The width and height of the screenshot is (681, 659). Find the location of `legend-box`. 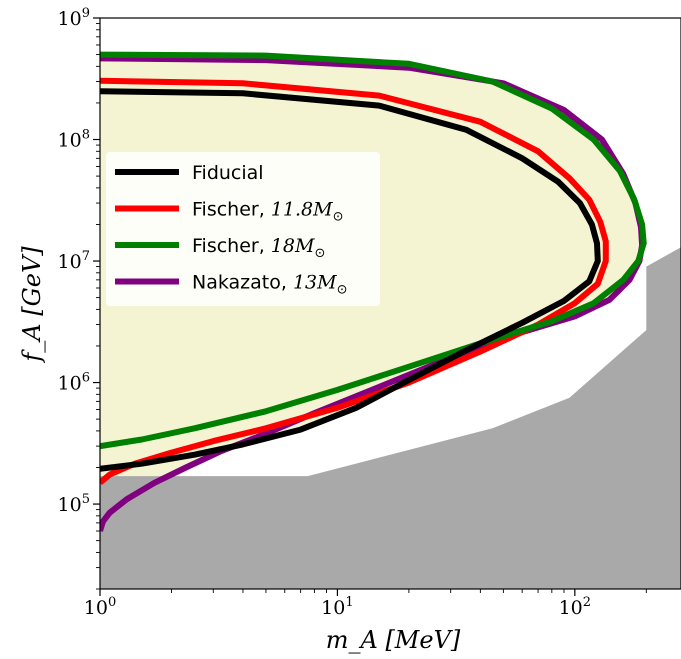

legend-box is located at coordinates (243, 229).